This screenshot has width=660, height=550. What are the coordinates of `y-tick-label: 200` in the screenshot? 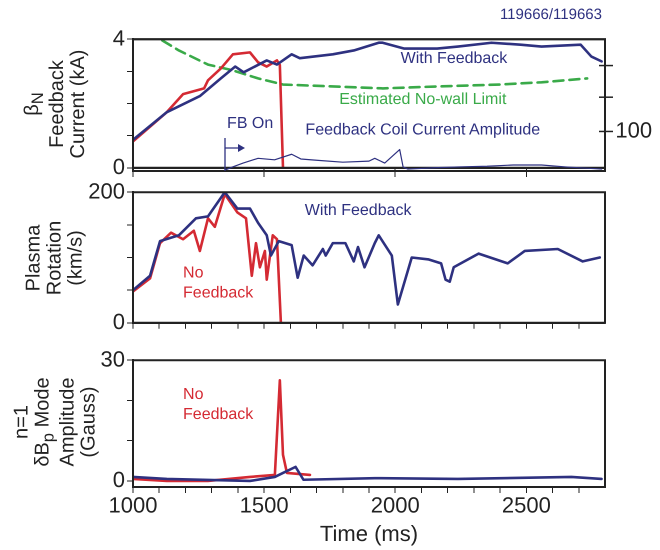 It's located at (106, 191).